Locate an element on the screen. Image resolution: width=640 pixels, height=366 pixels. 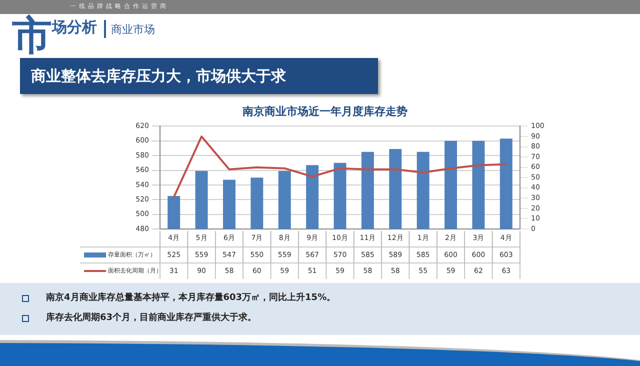
chart-title: 南京商业市场近一年月度库存走势 is located at coordinates (325, 111).